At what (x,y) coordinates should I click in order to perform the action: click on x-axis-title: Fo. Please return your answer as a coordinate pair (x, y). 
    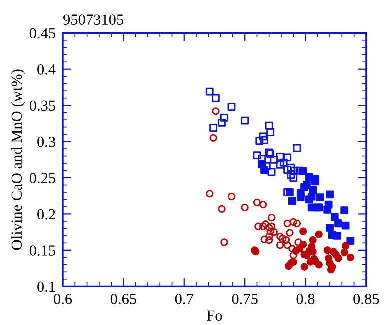
    Looking at the image, I should click on (214, 315).